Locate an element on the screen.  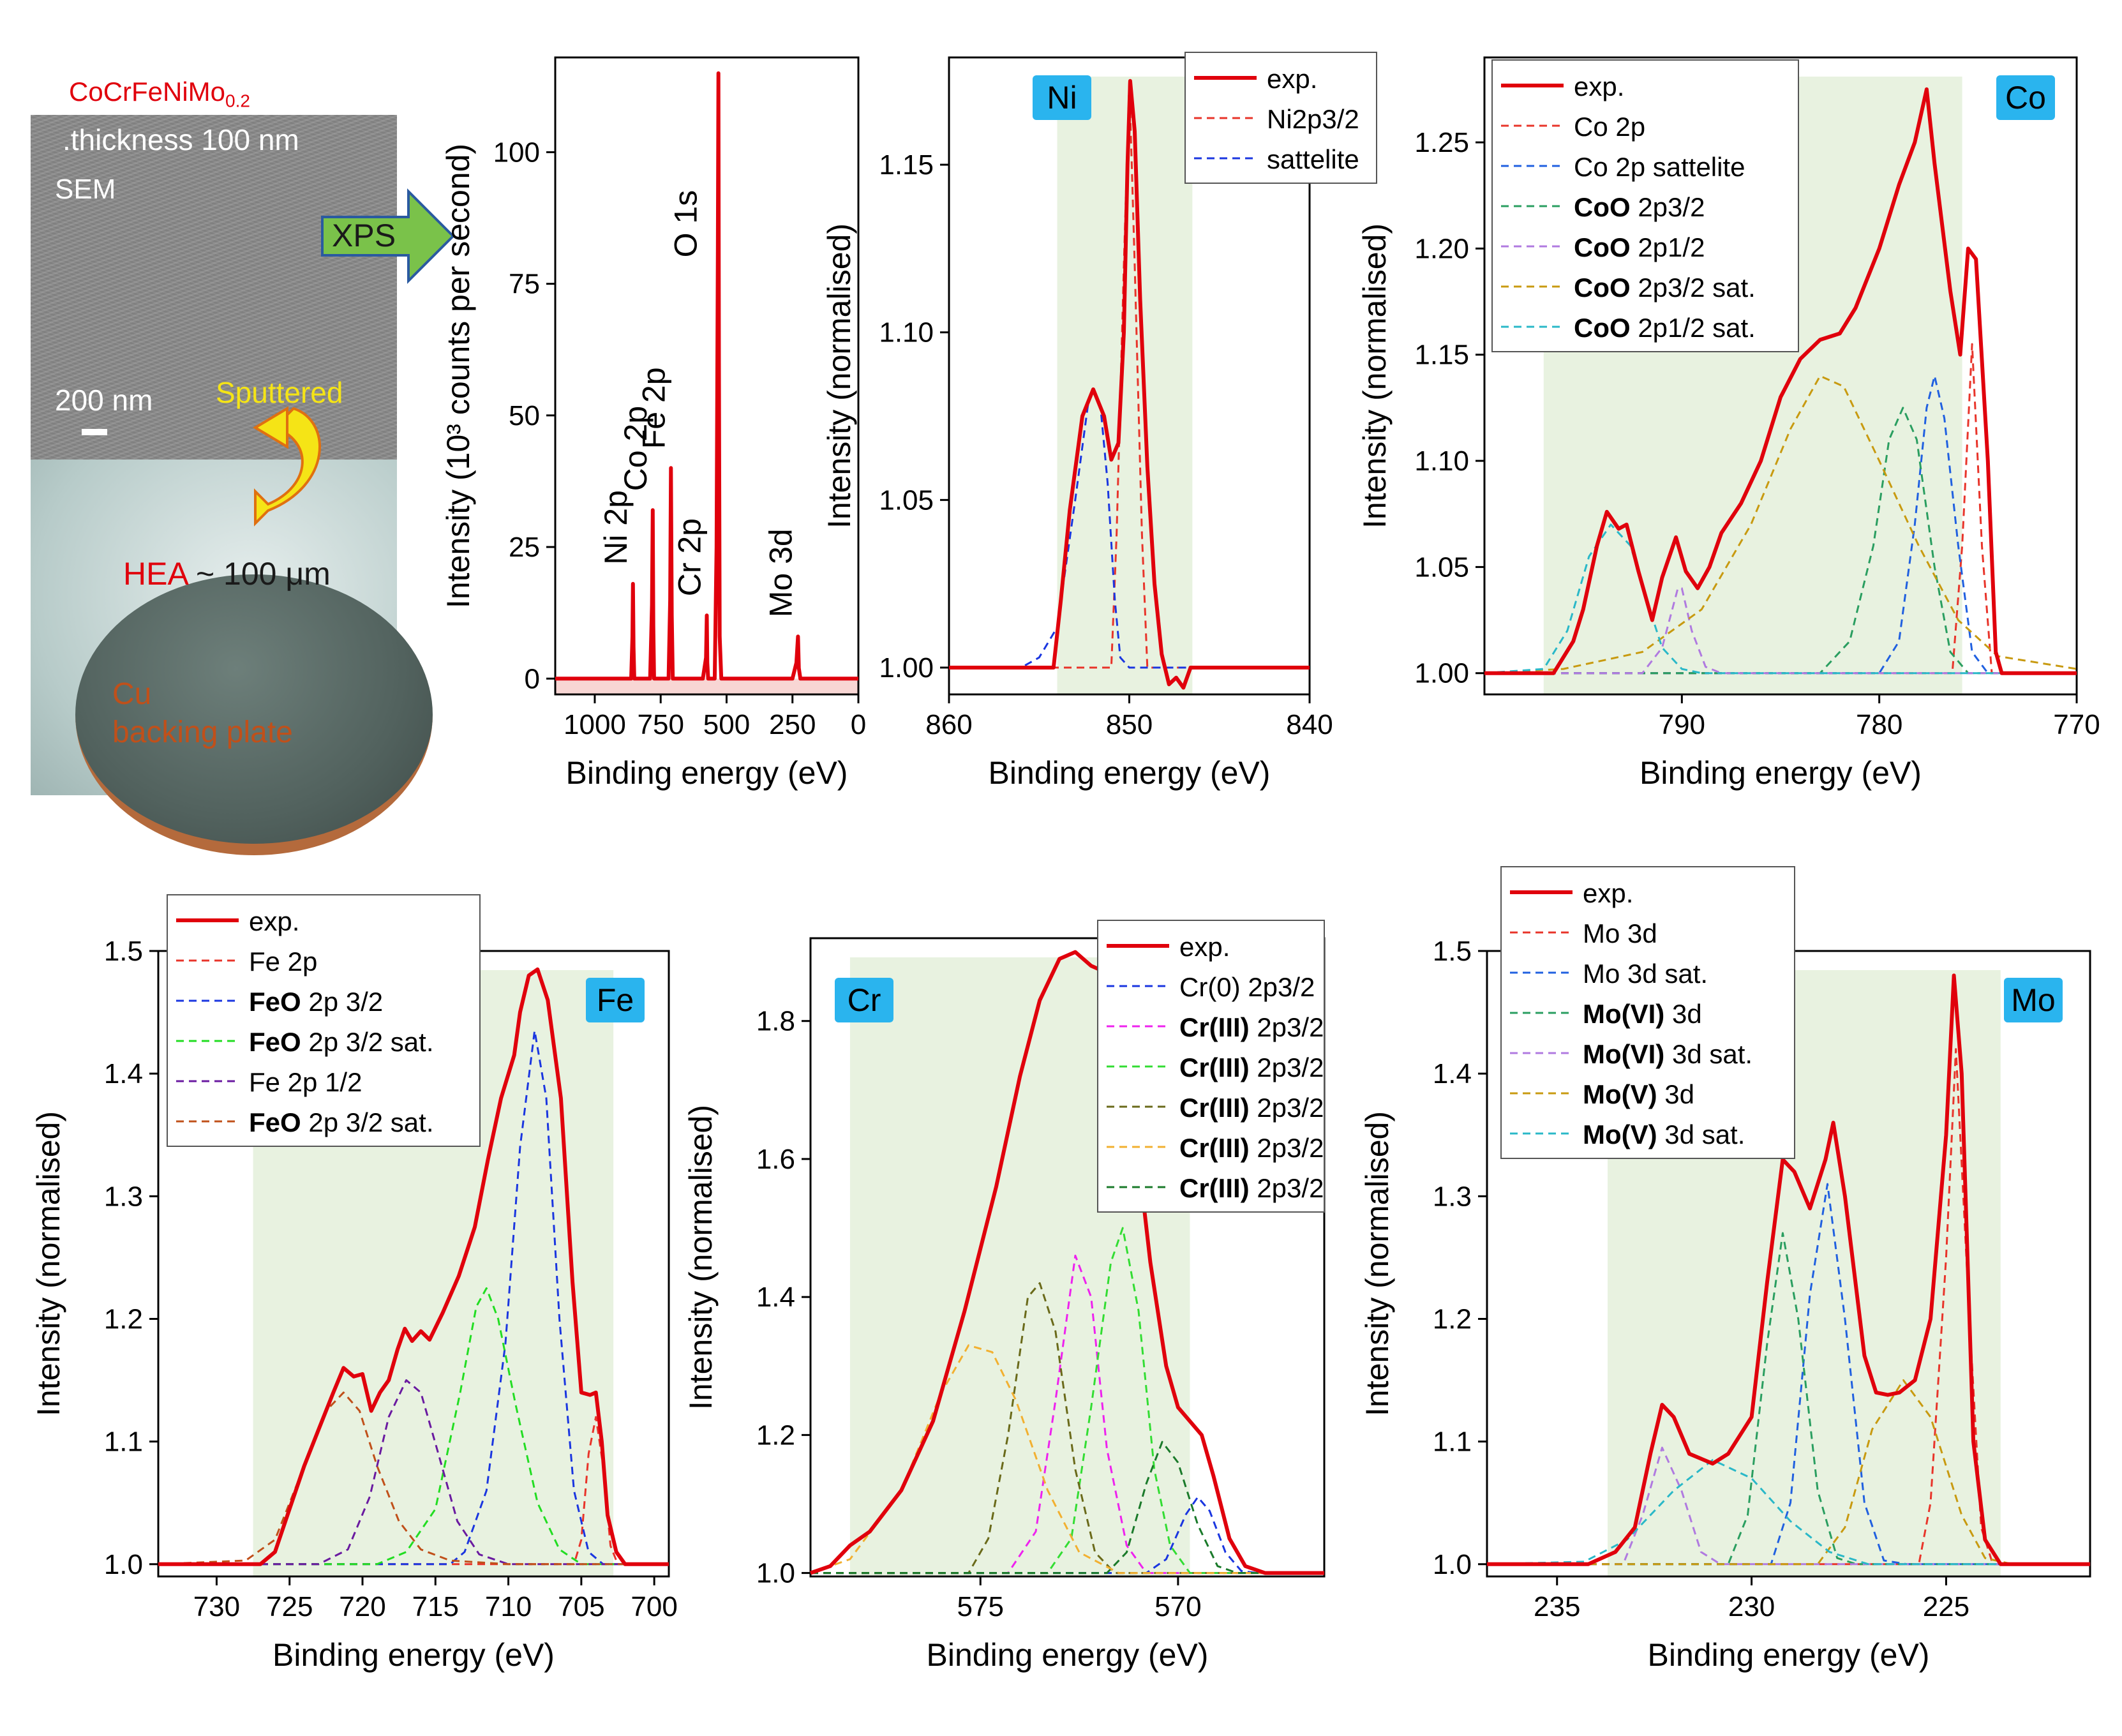
x-tick-label: 725 is located at coordinates (290, 1607).